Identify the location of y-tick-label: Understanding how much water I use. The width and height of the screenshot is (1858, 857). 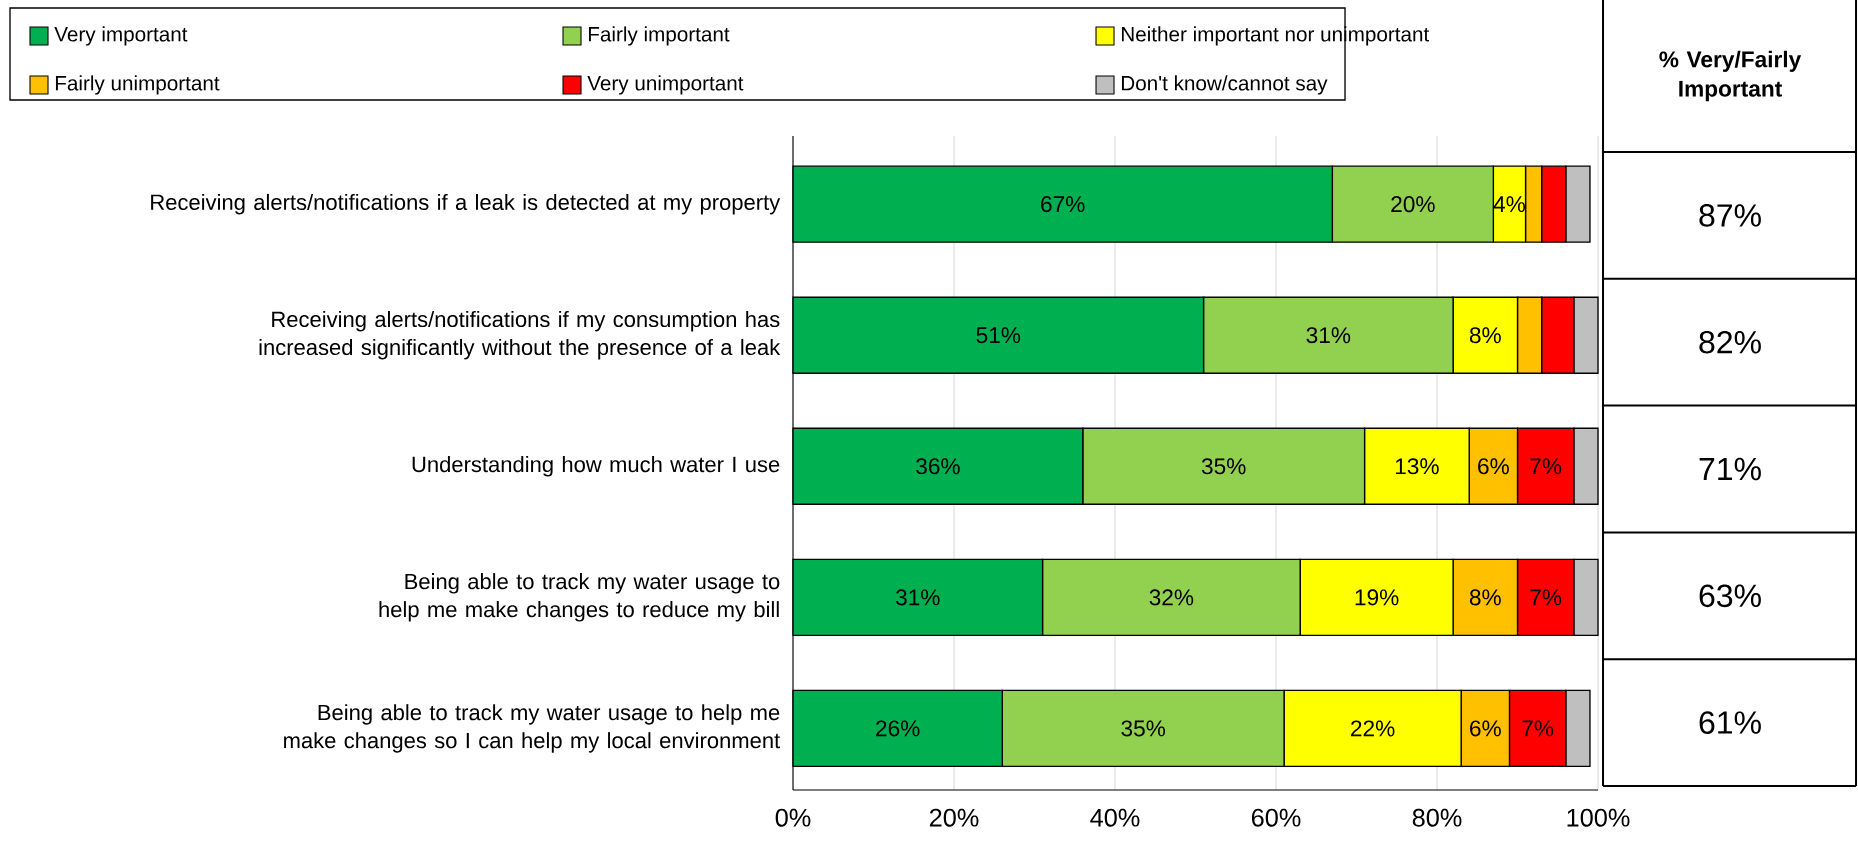
(596, 466).